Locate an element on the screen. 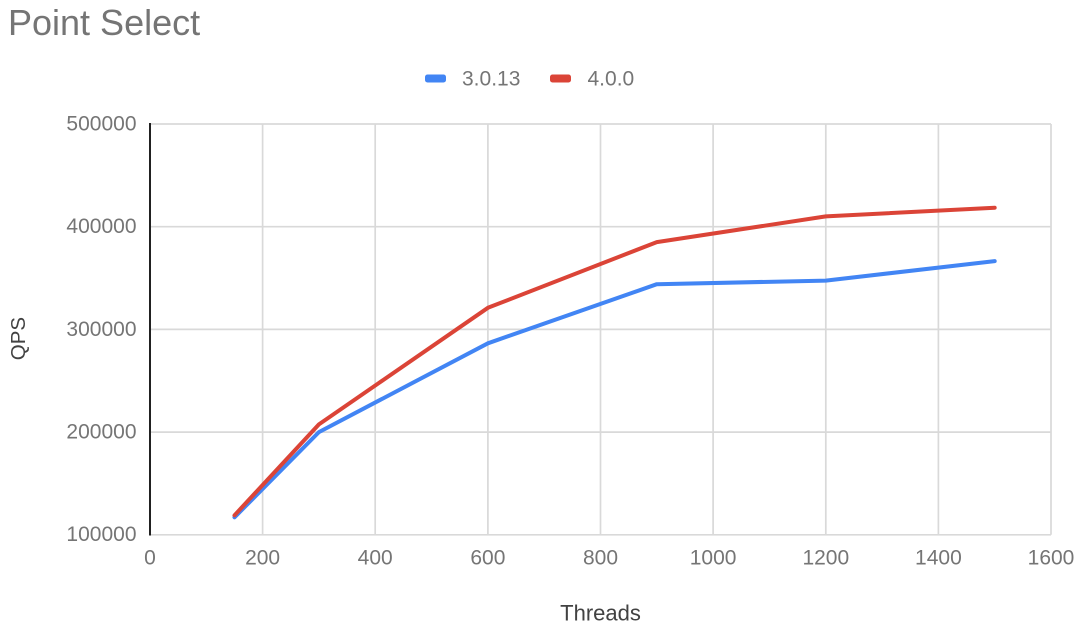 This screenshot has width=1080, height=625. svg-text: 500000 is located at coordinates (101, 123).